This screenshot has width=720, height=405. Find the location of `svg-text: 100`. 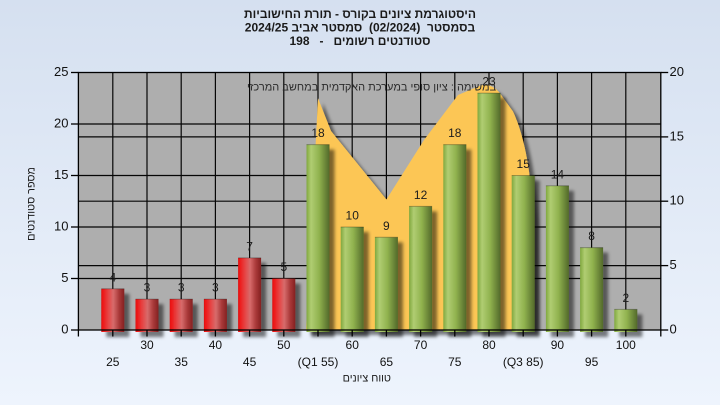

svg-text: 100 is located at coordinates (626, 345).